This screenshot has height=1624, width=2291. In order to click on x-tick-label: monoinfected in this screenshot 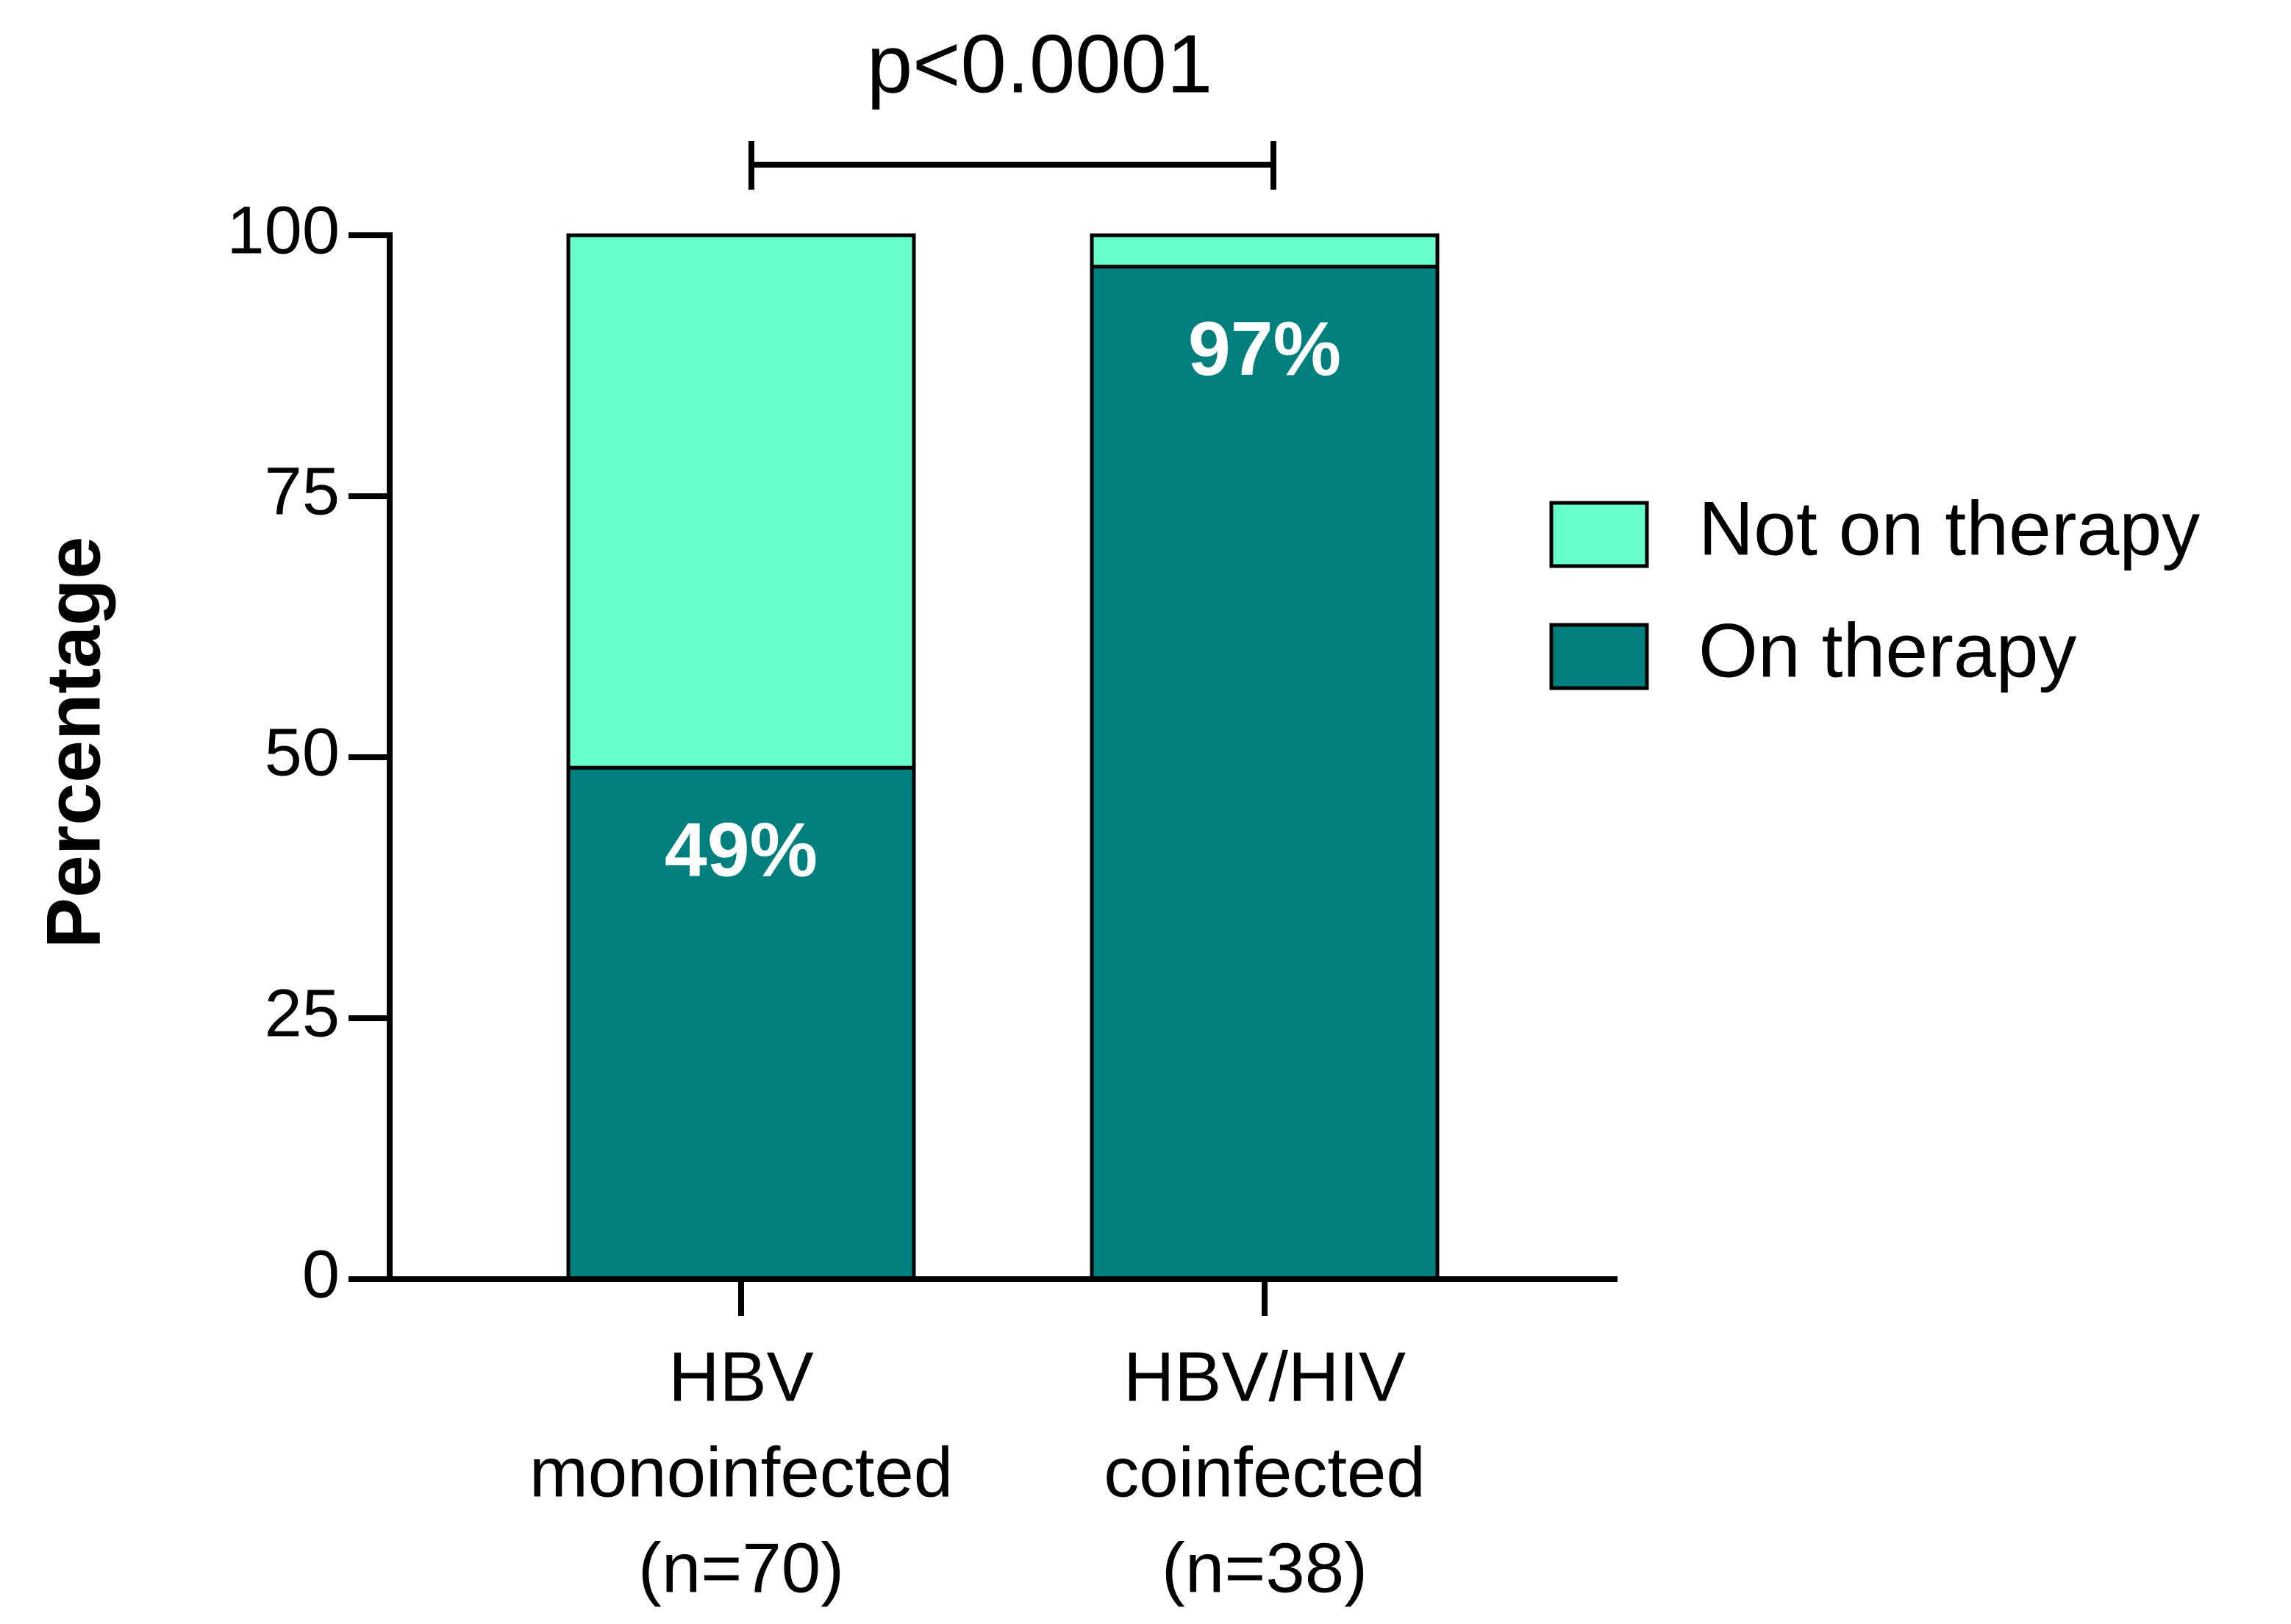, I will do `click(741, 1472)`.